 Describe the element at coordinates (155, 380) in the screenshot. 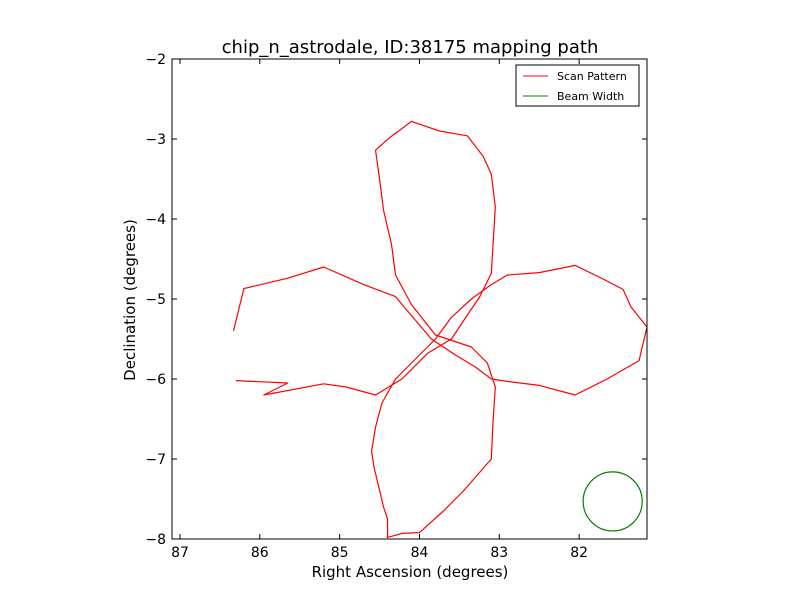

I see `y-tick-label: −6` at that location.